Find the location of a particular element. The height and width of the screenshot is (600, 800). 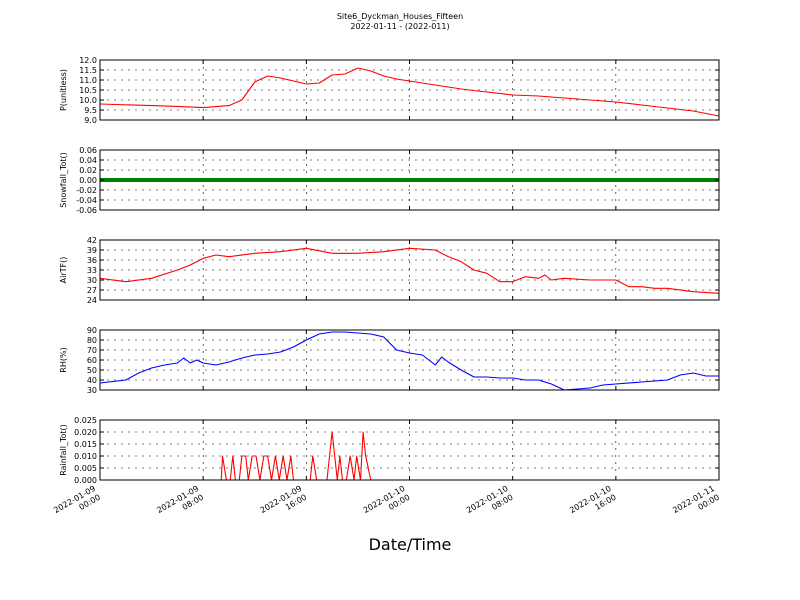

y-tick-label: 40 is located at coordinates (92, 380).